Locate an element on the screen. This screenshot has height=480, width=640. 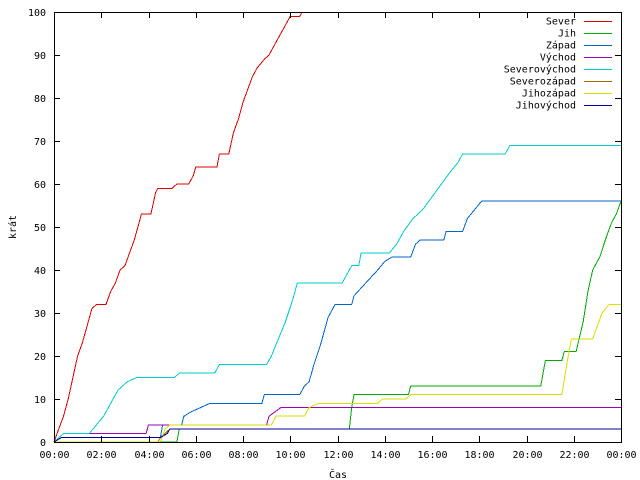
y-tick-label: 60 is located at coordinates (40, 185).